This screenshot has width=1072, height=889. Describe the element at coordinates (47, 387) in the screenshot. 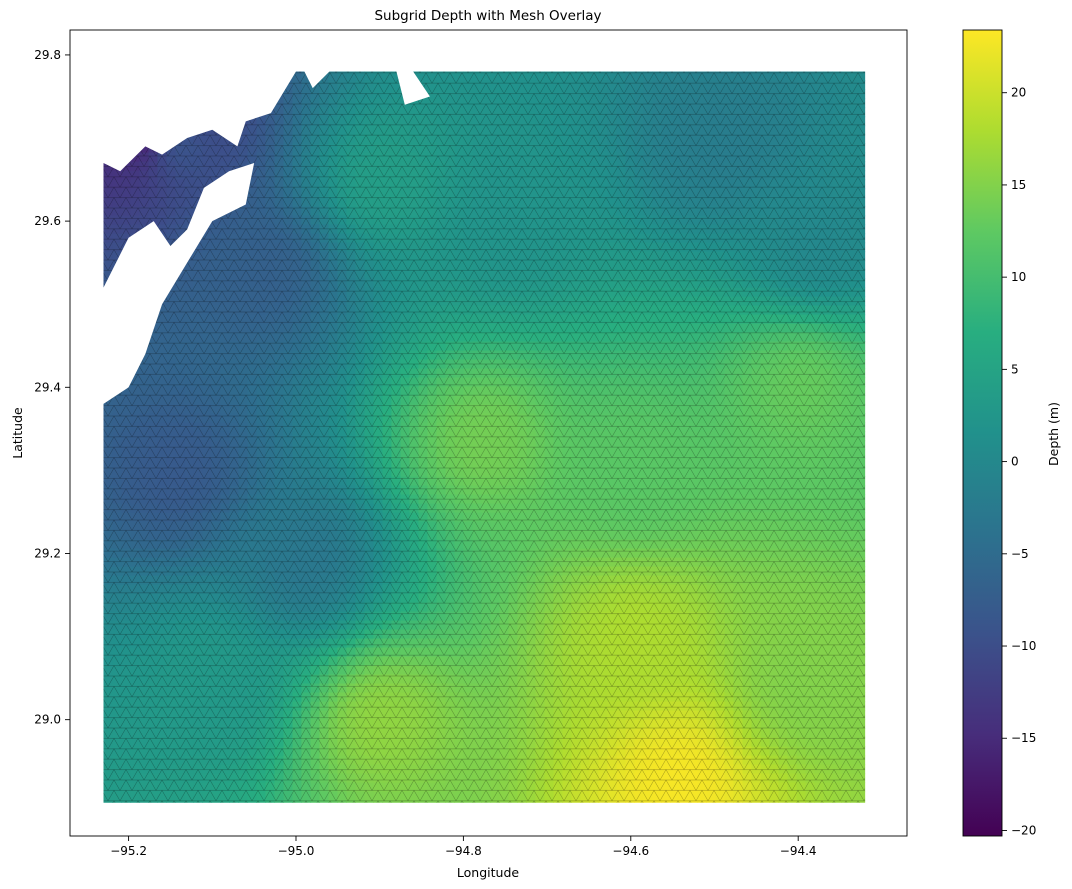

I see `y-tick-label: 29.4` at that location.